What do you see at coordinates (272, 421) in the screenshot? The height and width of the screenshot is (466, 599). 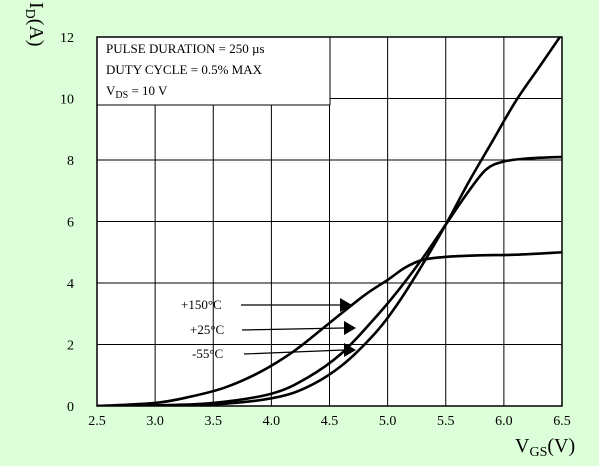 I see `x-tick-label-3: 4.0` at bounding box center [272, 421].